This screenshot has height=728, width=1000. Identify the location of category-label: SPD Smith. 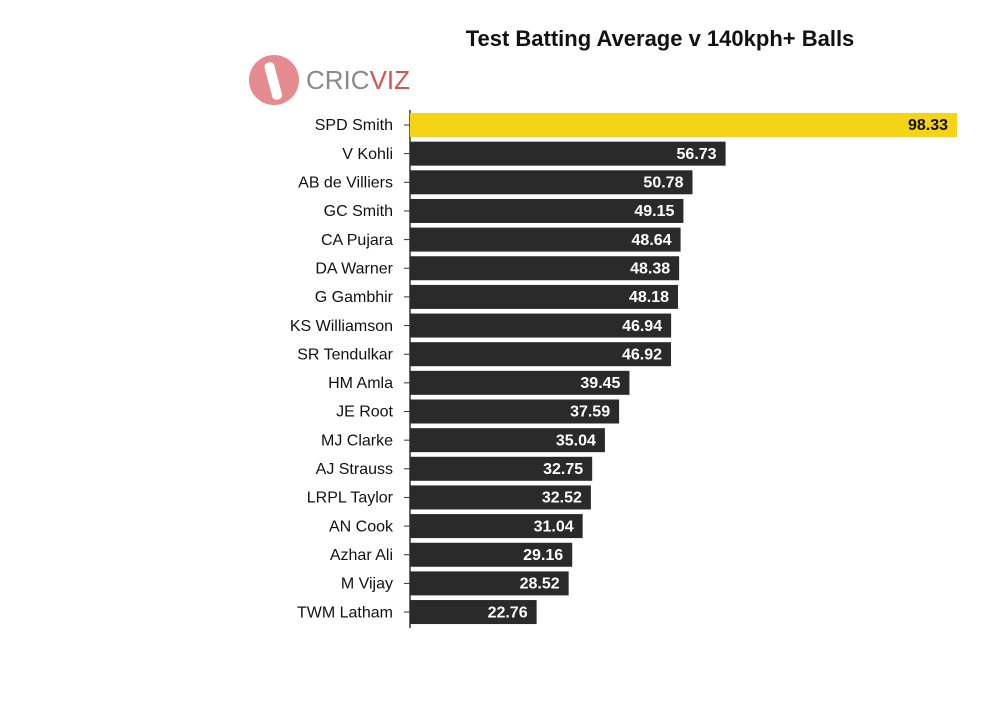
(354, 125).